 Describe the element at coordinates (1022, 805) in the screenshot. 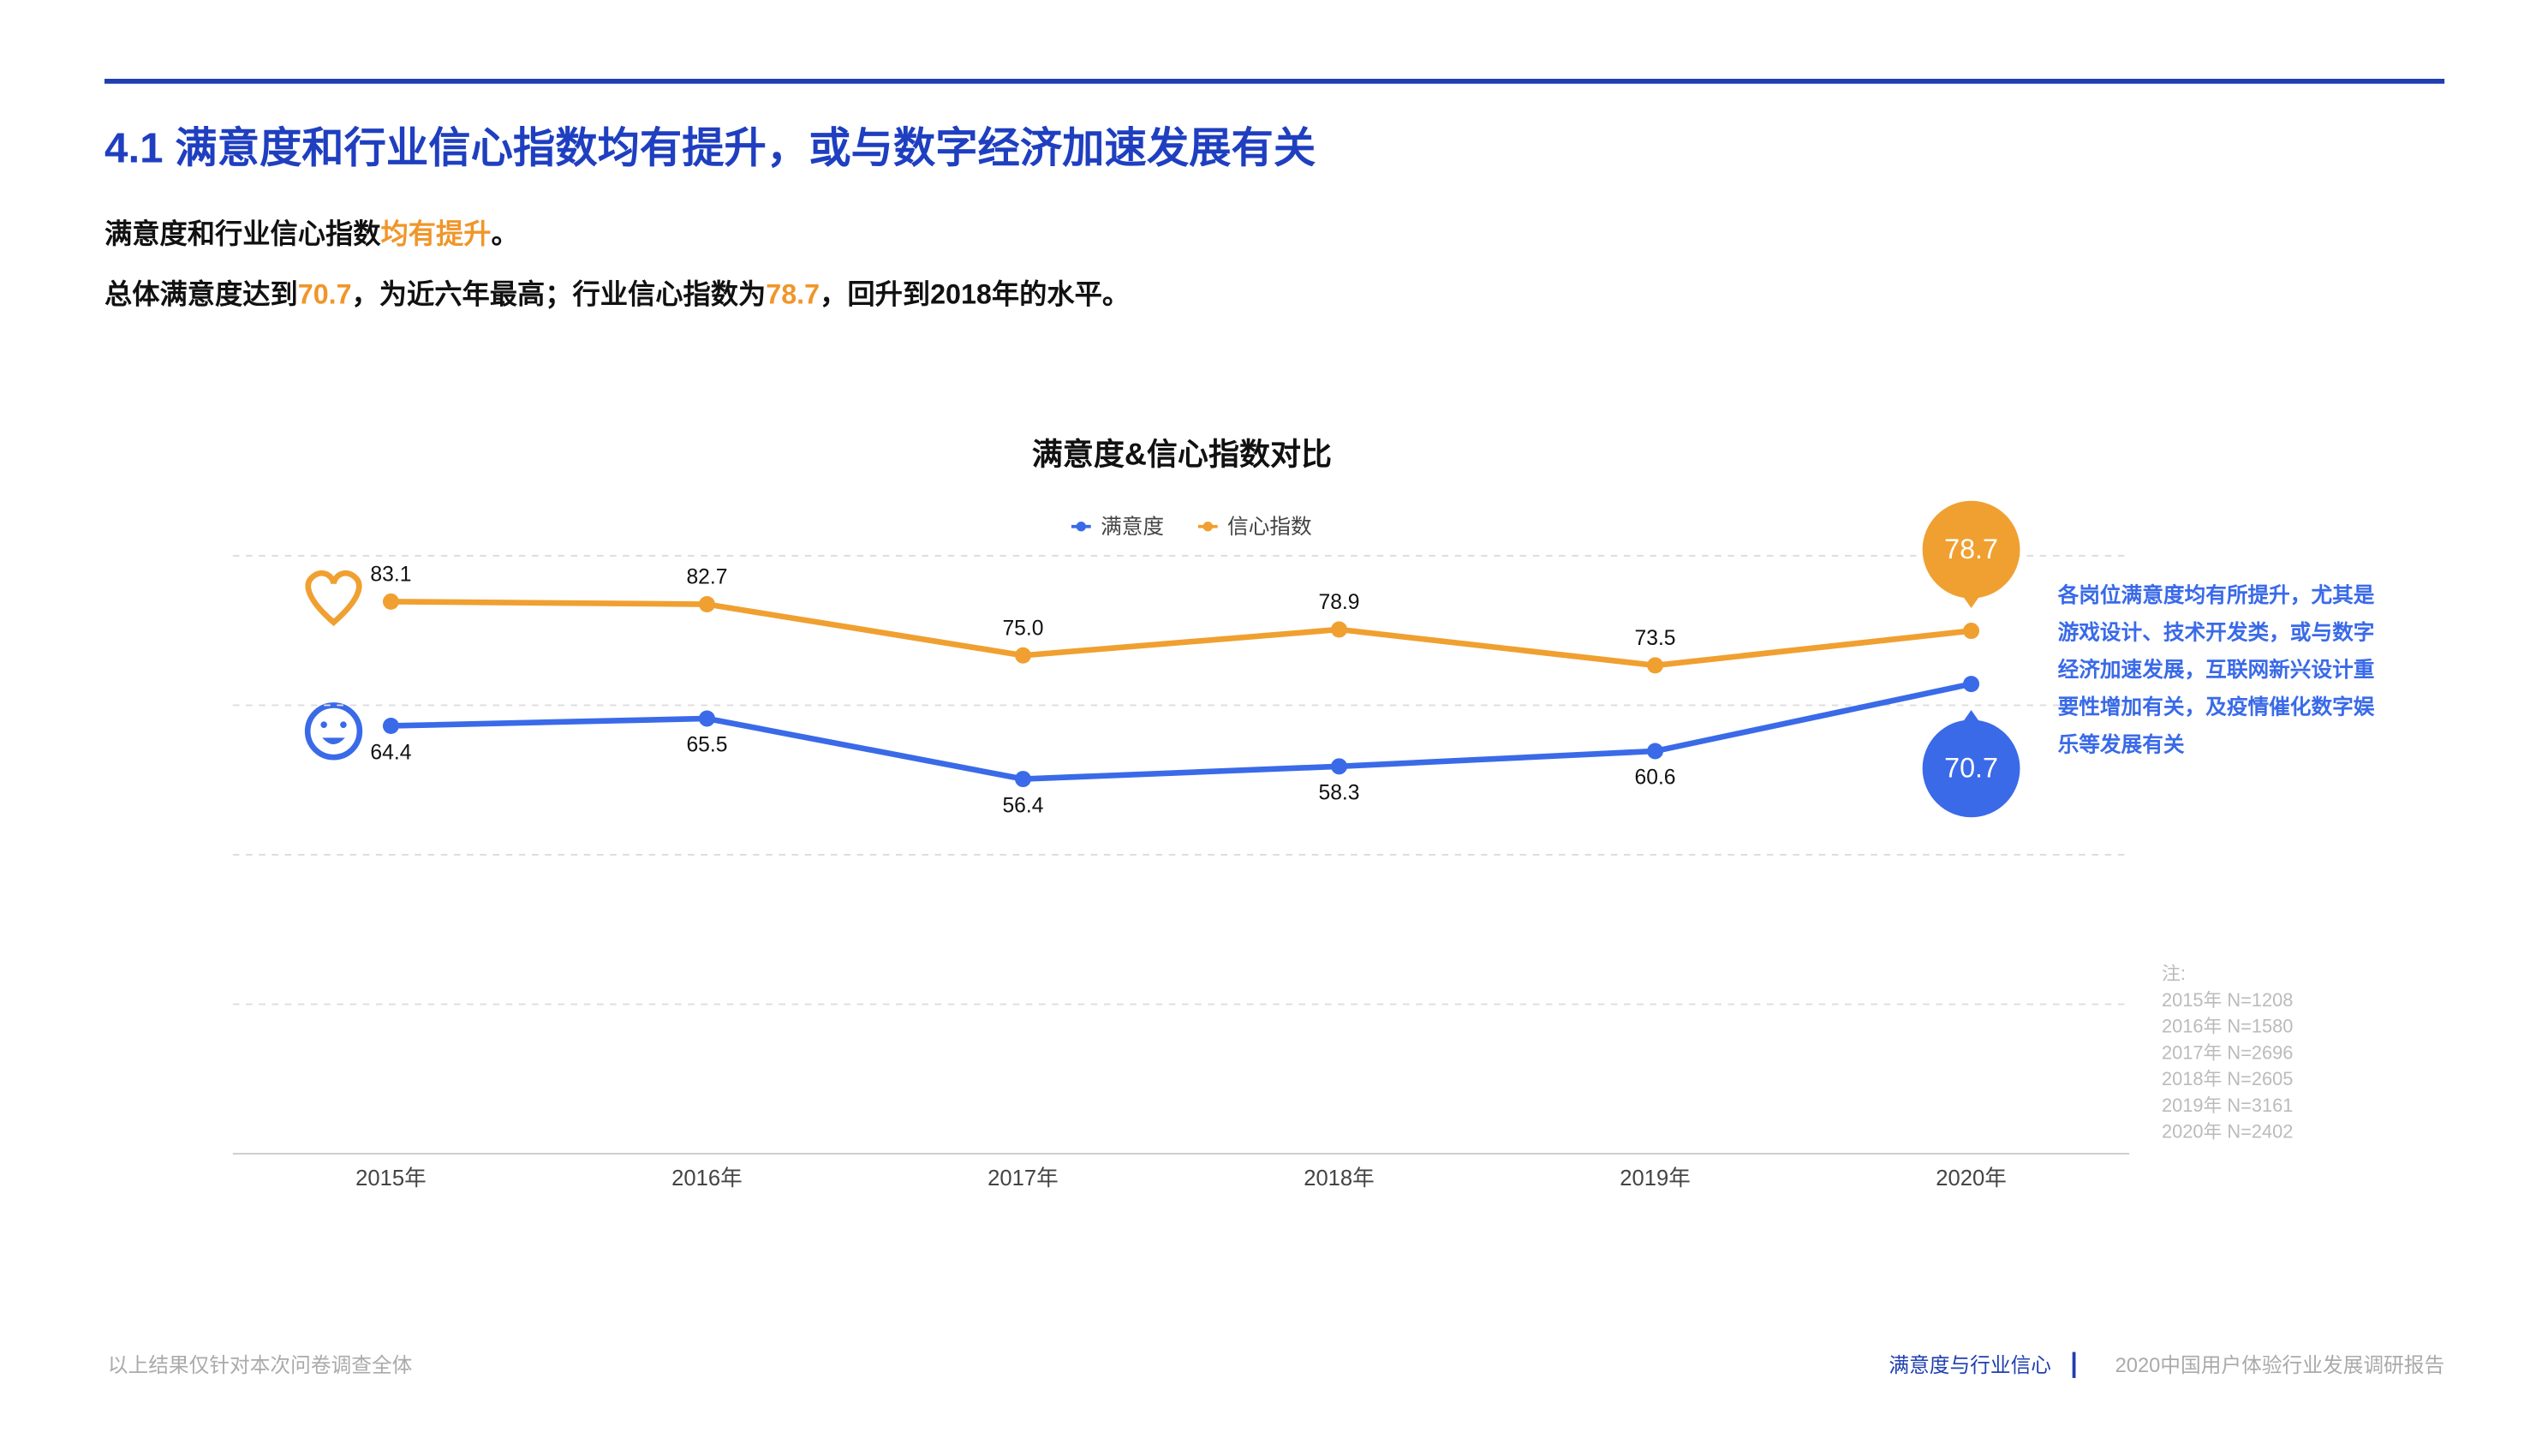

I see `data-label: 56.4` at that location.